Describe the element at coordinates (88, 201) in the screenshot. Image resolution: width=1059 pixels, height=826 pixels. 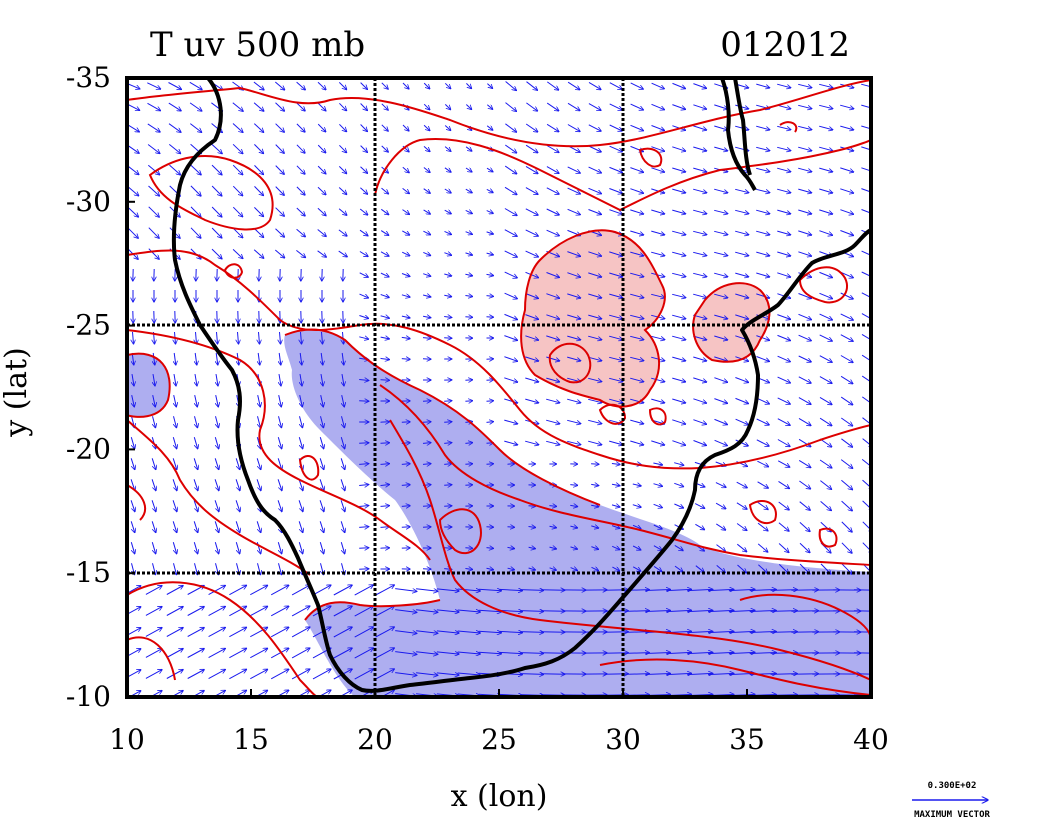
I see `y-tick-label: -30` at that location.